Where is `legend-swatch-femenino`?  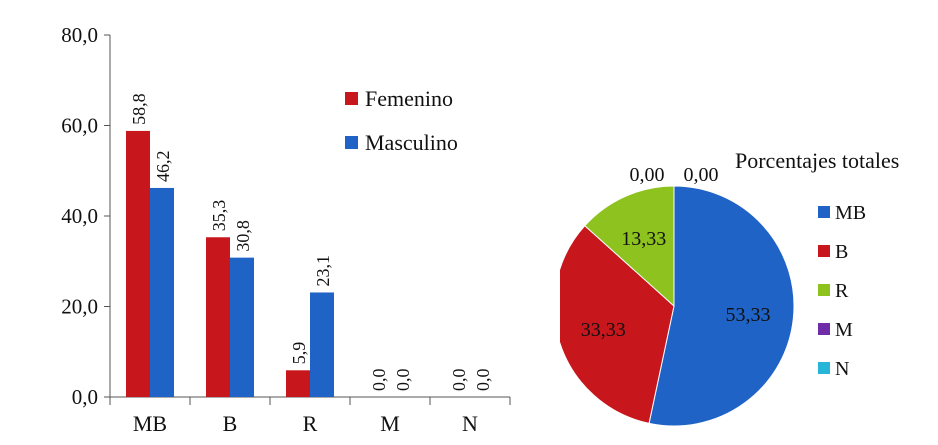
legend-swatch-femenino is located at coordinates (351, 98).